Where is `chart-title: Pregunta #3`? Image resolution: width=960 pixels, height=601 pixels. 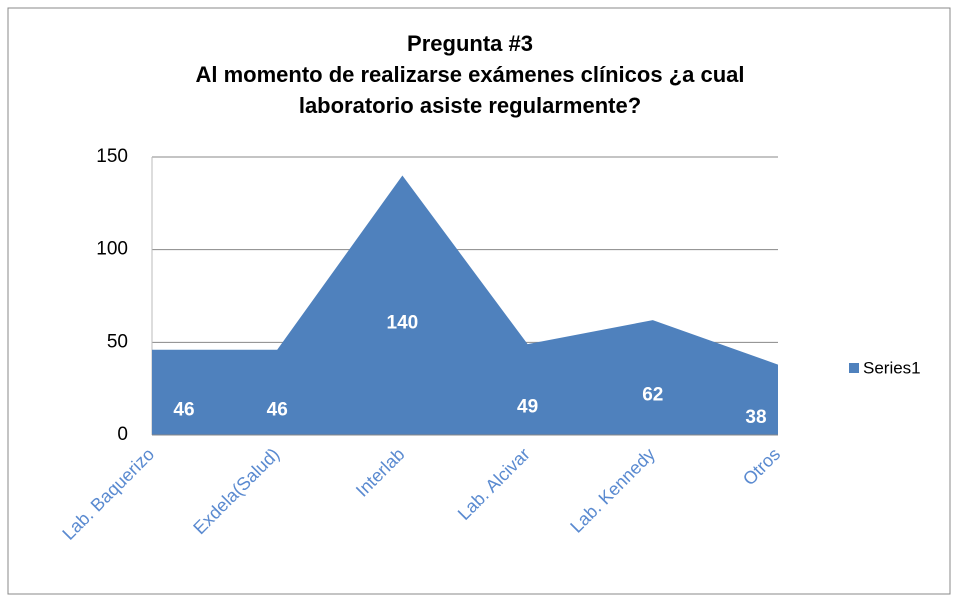
chart-title: Pregunta #3 is located at coordinates (470, 43).